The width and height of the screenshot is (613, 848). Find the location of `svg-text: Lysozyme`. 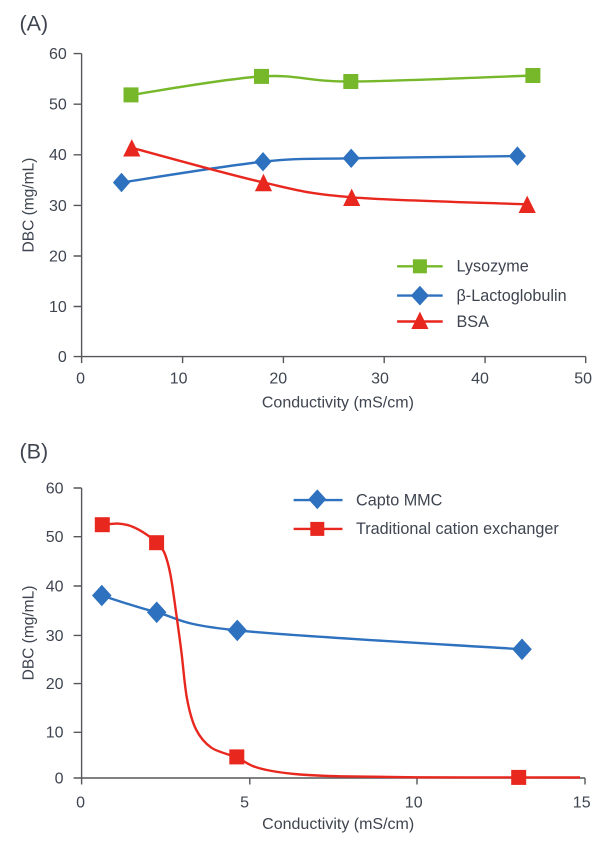

svg-text: Lysozyme is located at coordinates (493, 267).